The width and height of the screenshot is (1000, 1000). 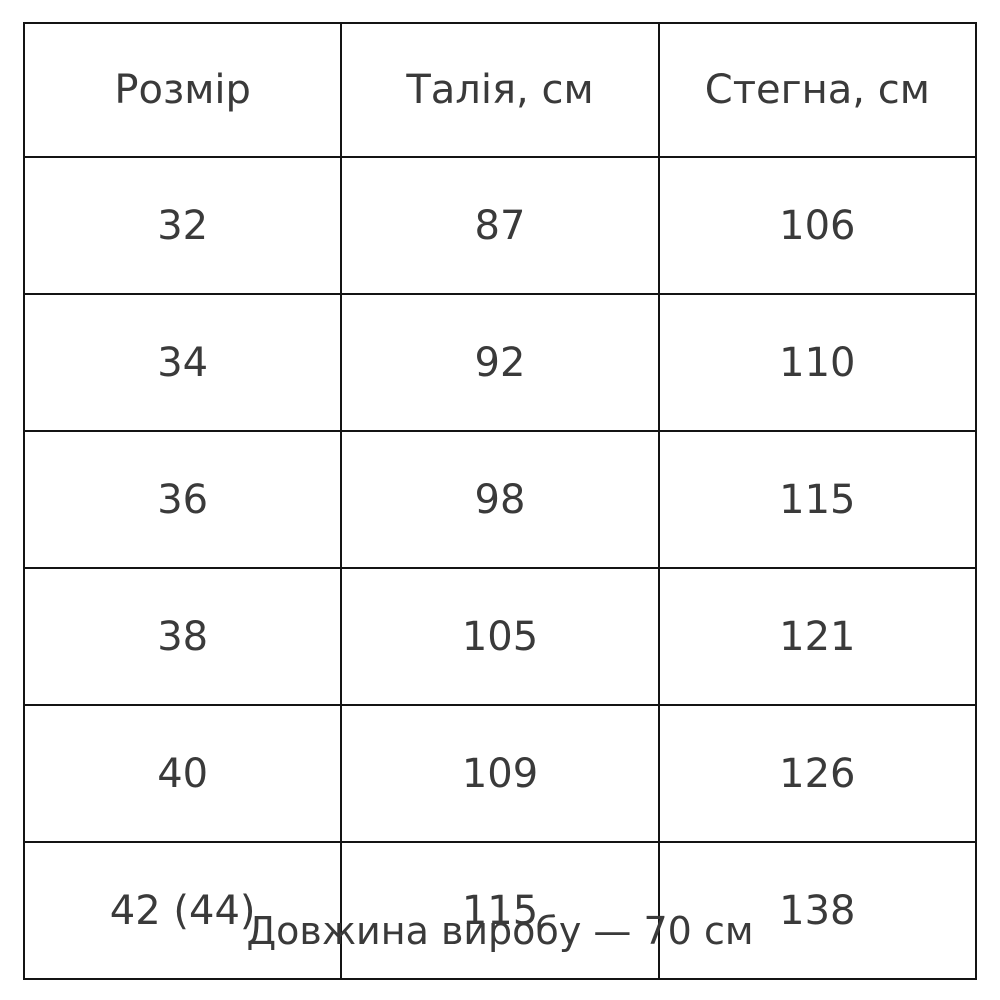 I want to click on table-row: 42 (44) 115 138, so click(x=500, y=910).